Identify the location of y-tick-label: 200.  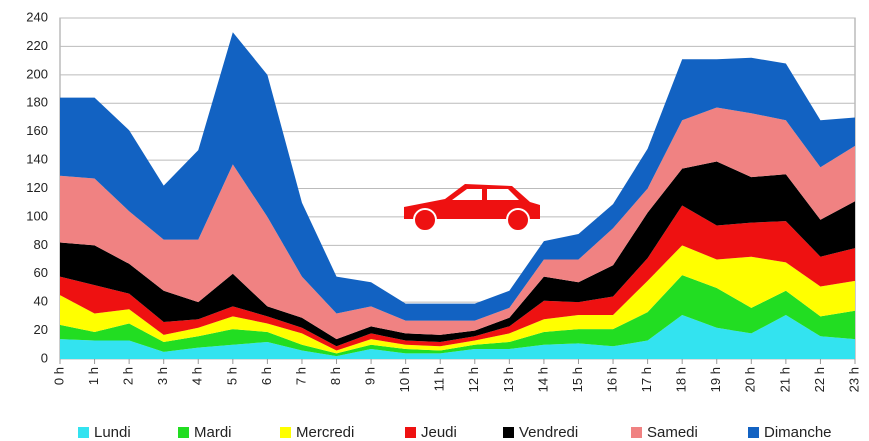
(37, 73).